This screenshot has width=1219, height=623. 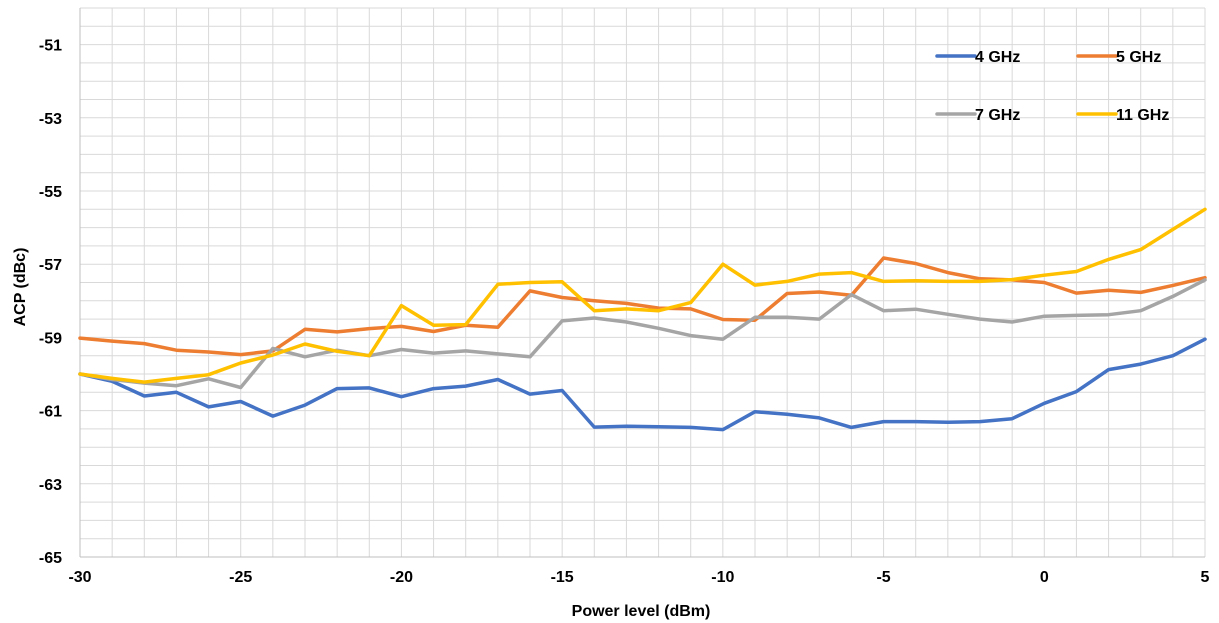 I want to click on y-tick-label: -53, so click(x=50, y=119).